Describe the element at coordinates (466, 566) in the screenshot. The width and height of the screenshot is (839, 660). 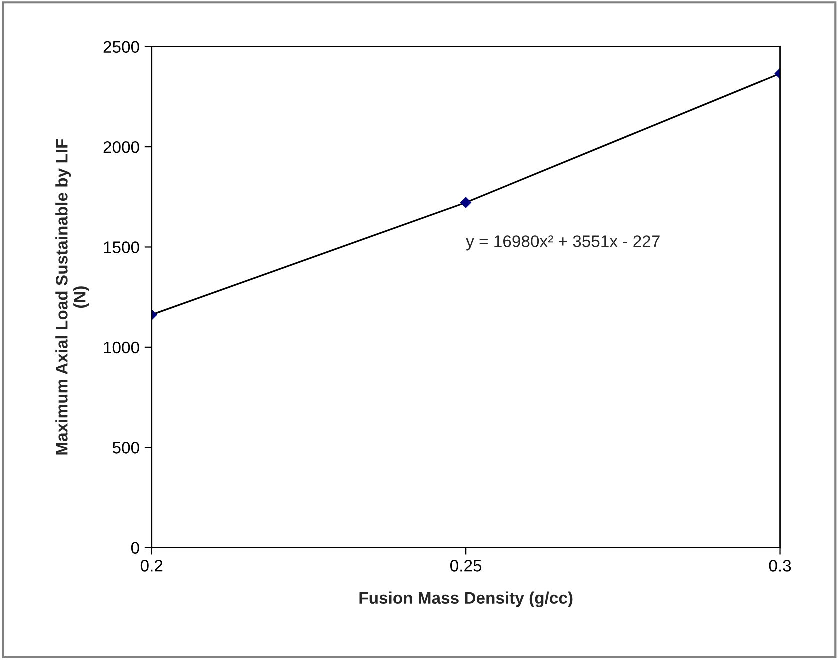
I see `x-tick-label: 0.25` at that location.